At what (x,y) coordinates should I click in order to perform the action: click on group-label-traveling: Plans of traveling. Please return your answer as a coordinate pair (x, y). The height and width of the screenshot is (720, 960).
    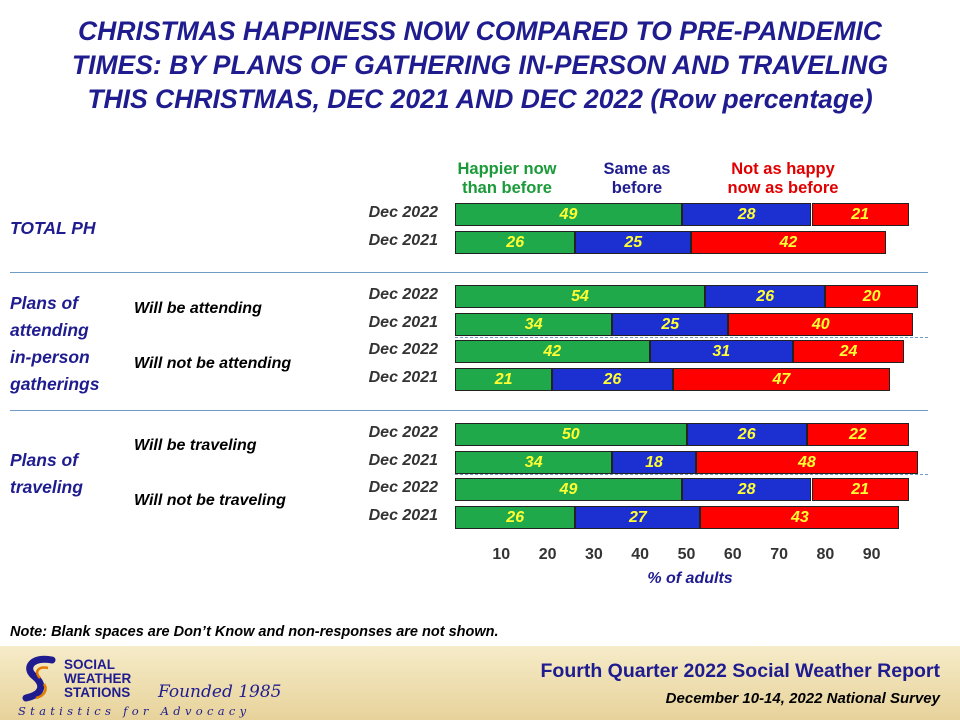
    Looking at the image, I should click on (46, 474).